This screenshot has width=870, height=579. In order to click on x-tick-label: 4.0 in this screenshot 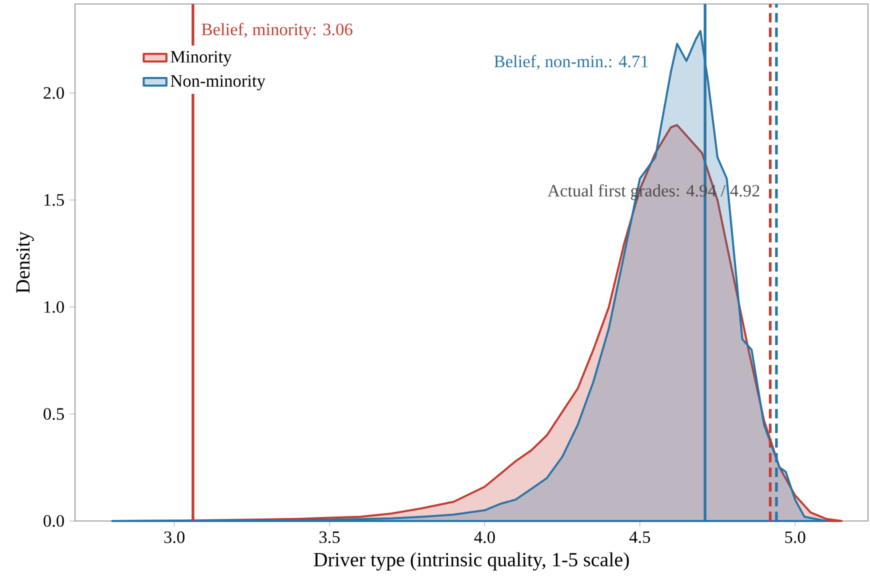, I will do `click(484, 537)`.